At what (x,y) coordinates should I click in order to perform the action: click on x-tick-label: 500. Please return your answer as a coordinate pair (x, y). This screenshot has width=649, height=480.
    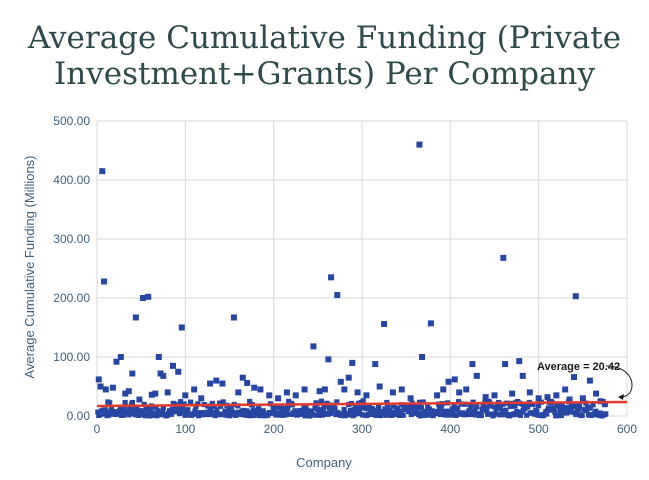
    Looking at the image, I should click on (539, 429).